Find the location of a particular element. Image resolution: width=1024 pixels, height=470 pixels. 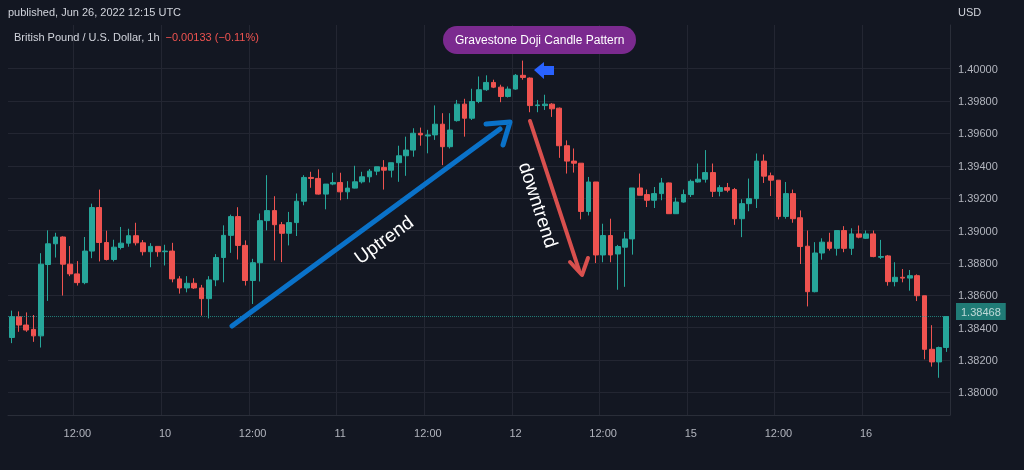

text: published, Jun 26, 2022 12:15 UTC is located at coordinates (95, 12).